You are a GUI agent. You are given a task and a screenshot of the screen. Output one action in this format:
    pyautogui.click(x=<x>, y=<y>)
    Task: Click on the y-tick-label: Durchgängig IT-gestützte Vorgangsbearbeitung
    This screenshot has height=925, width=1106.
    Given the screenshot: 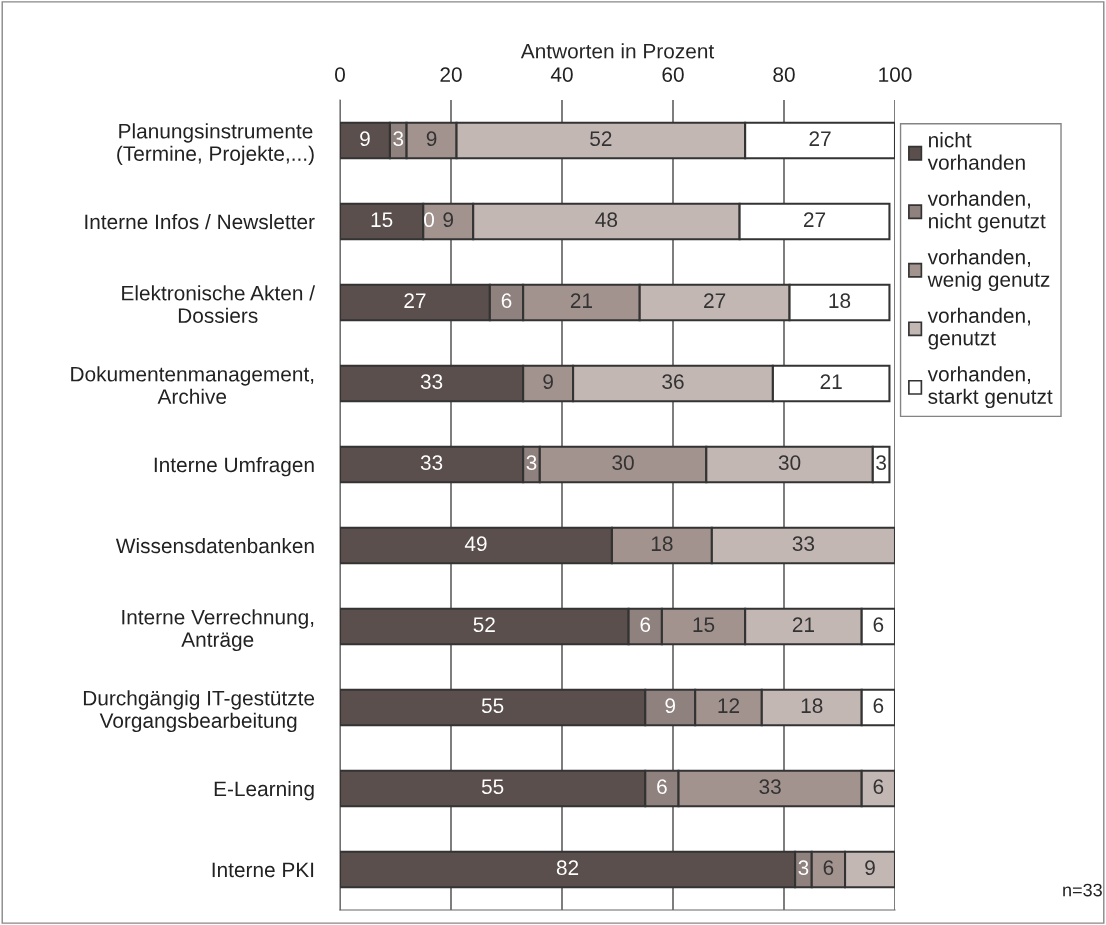 What is the action you would take?
    pyautogui.click(x=199, y=711)
    